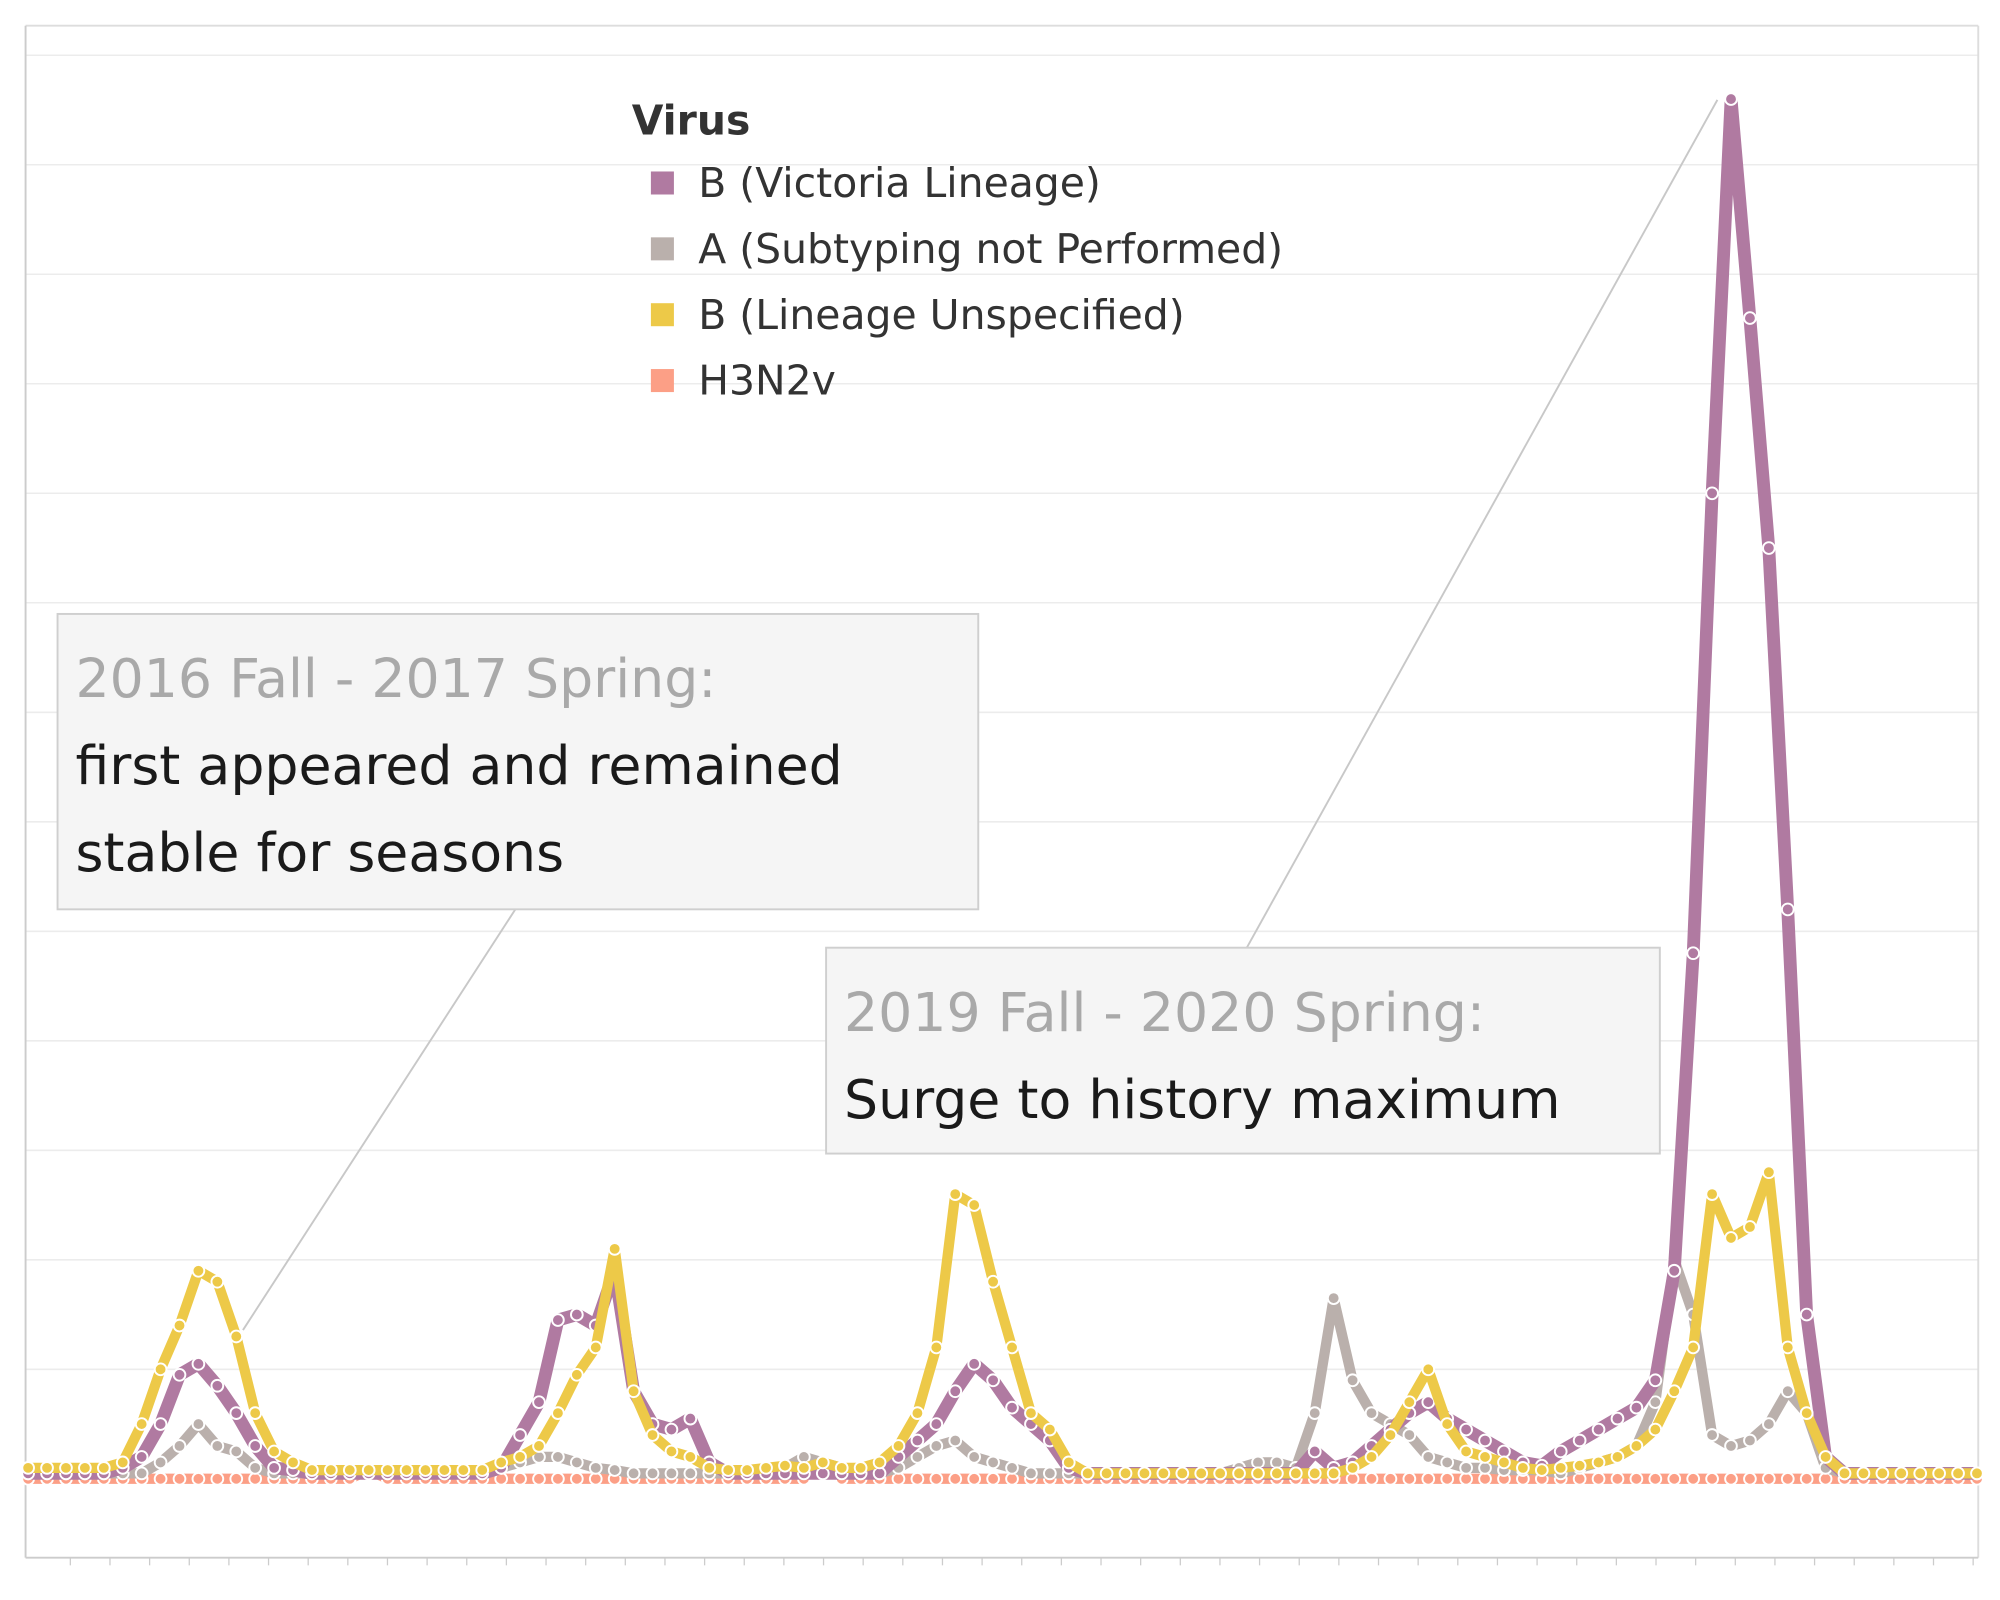  What do you see at coordinates (691, 120) in the screenshot?
I see `legend-title: Virus` at bounding box center [691, 120].